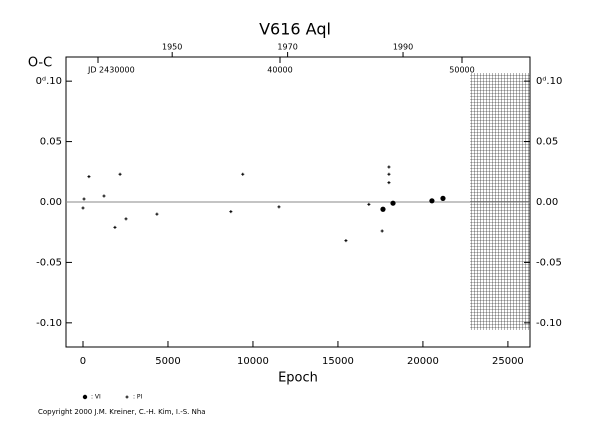 The width and height of the screenshot is (590, 425). I want to click on y-axis-label: O-C, so click(40, 63).